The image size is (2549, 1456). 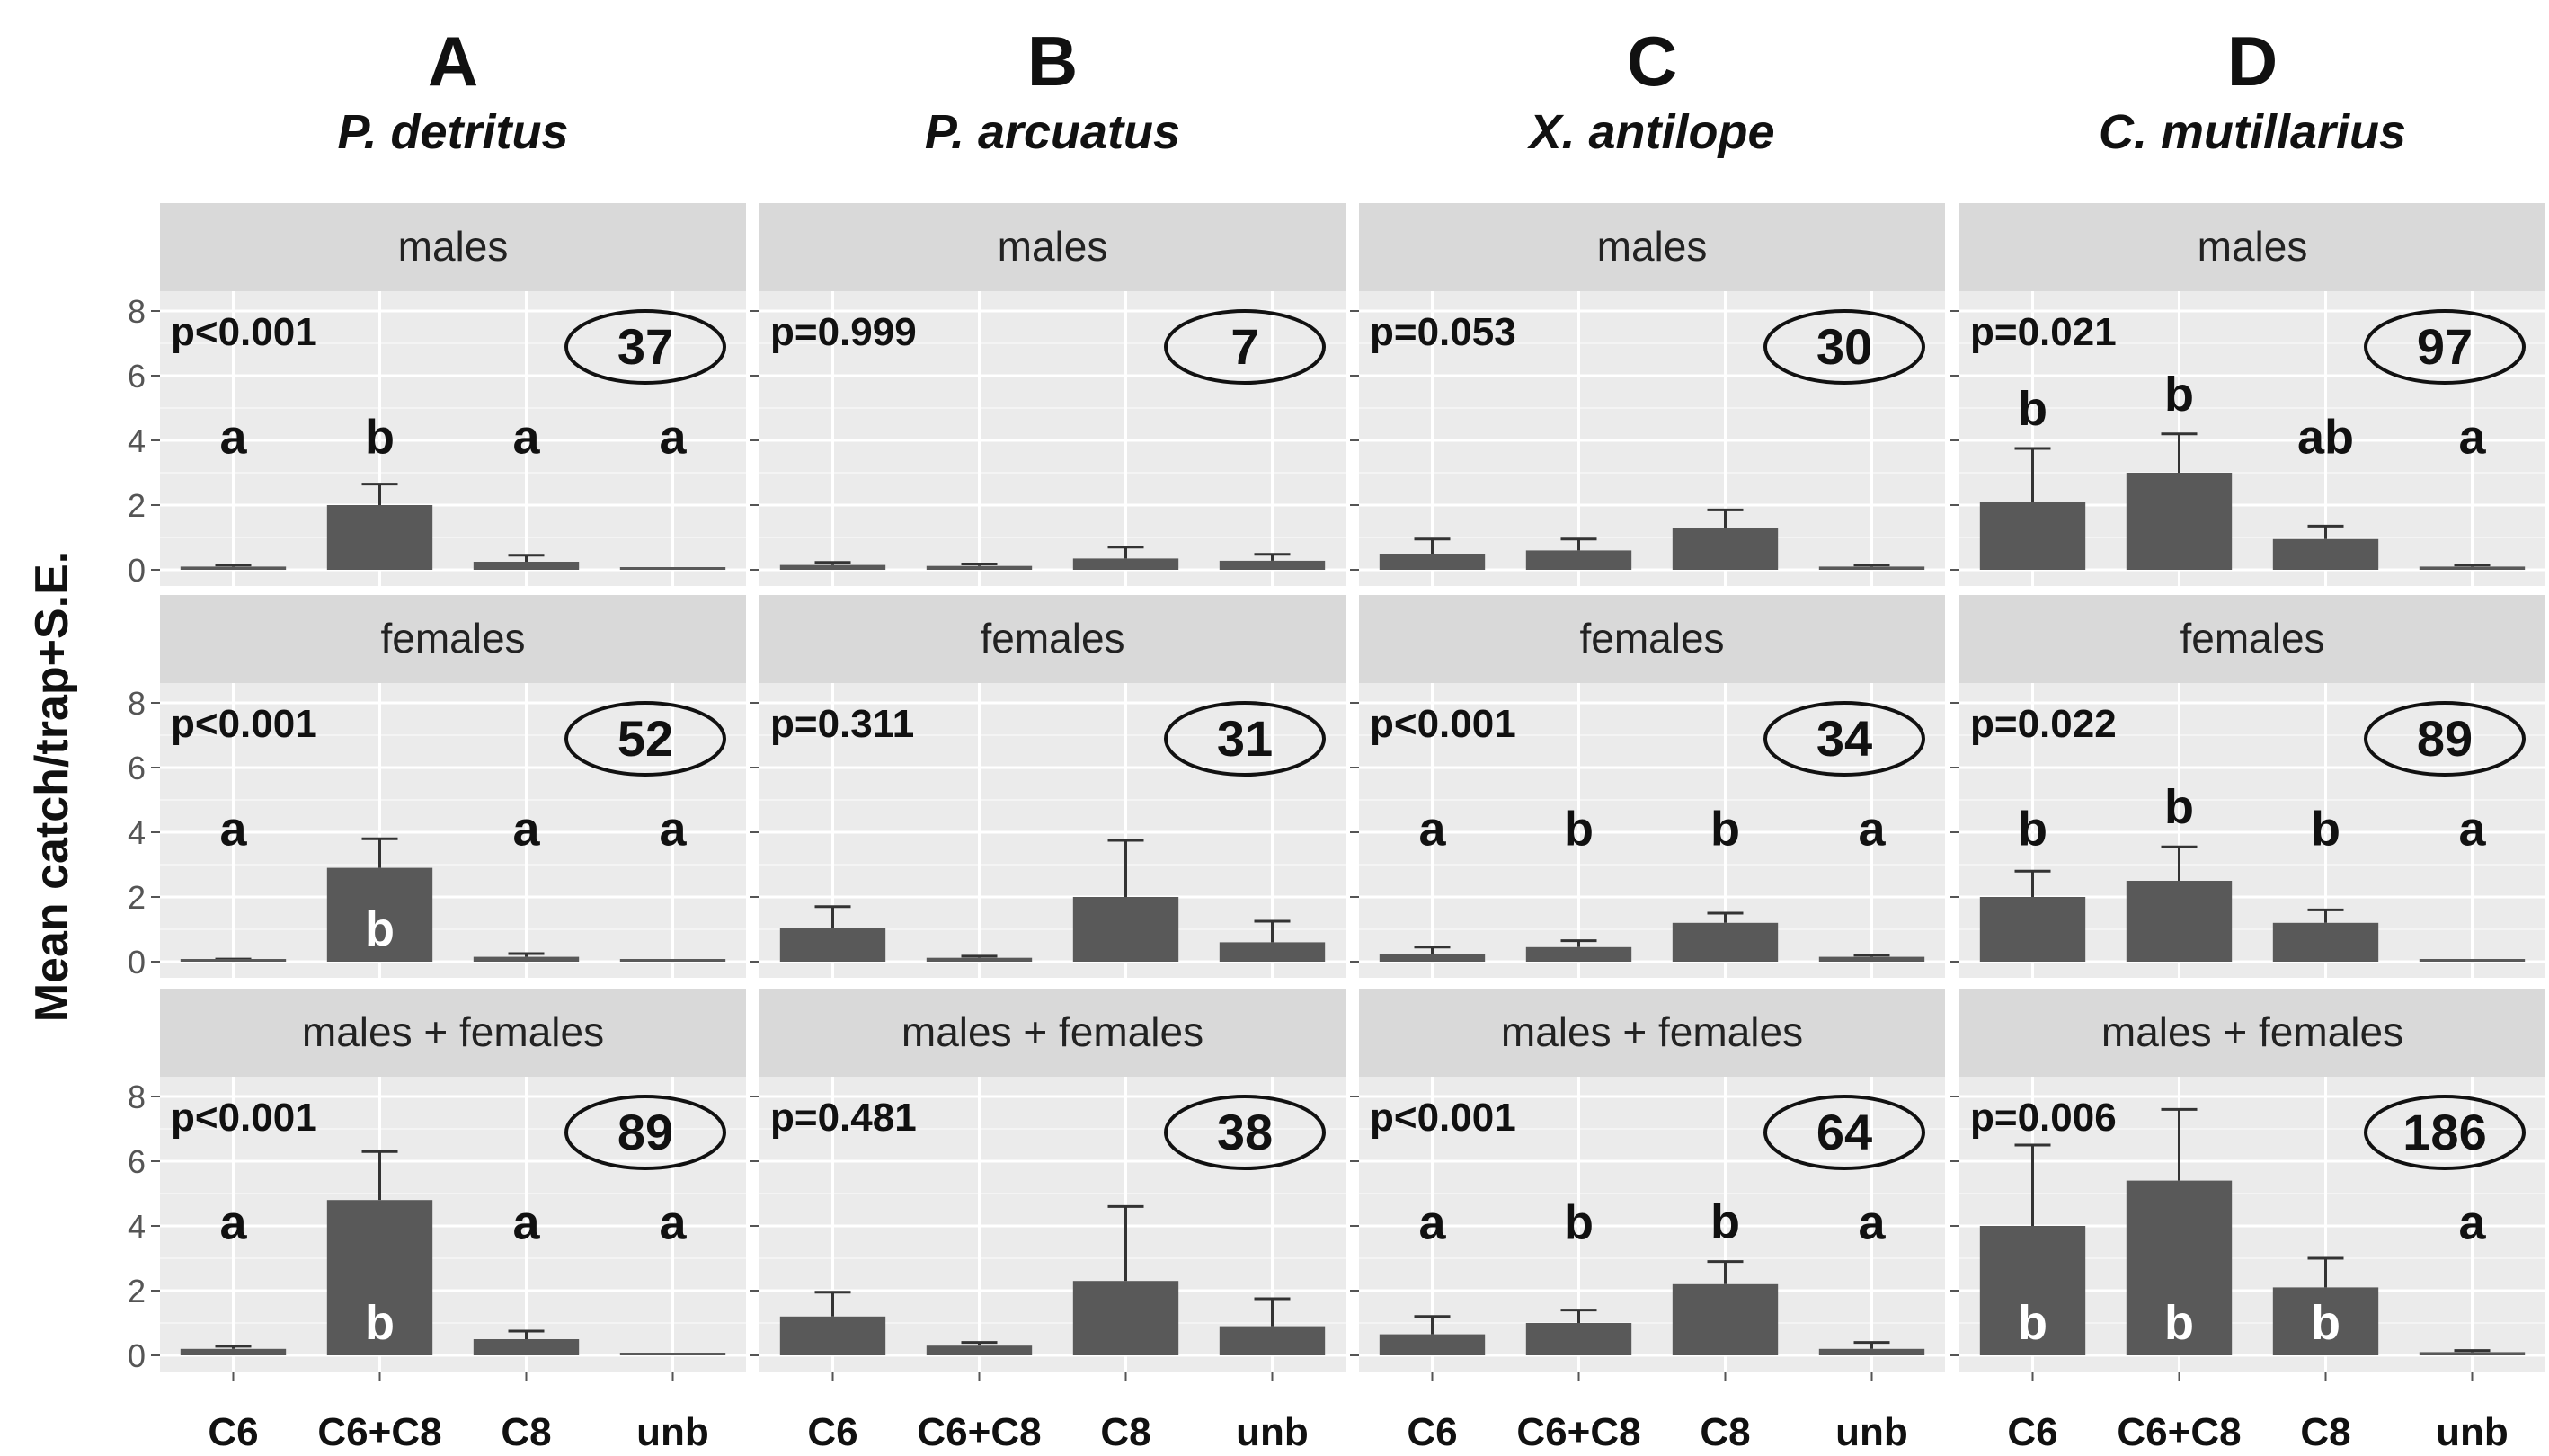 What do you see at coordinates (2043, 1118) in the screenshot?
I see `p-value: p=0.006` at bounding box center [2043, 1118].